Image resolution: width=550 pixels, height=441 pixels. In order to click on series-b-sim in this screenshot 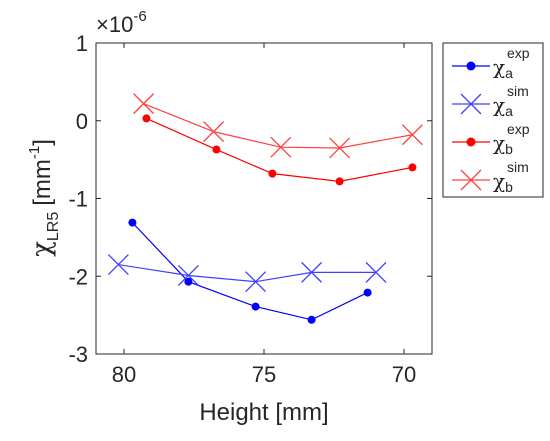, I will do `click(278, 126)`.